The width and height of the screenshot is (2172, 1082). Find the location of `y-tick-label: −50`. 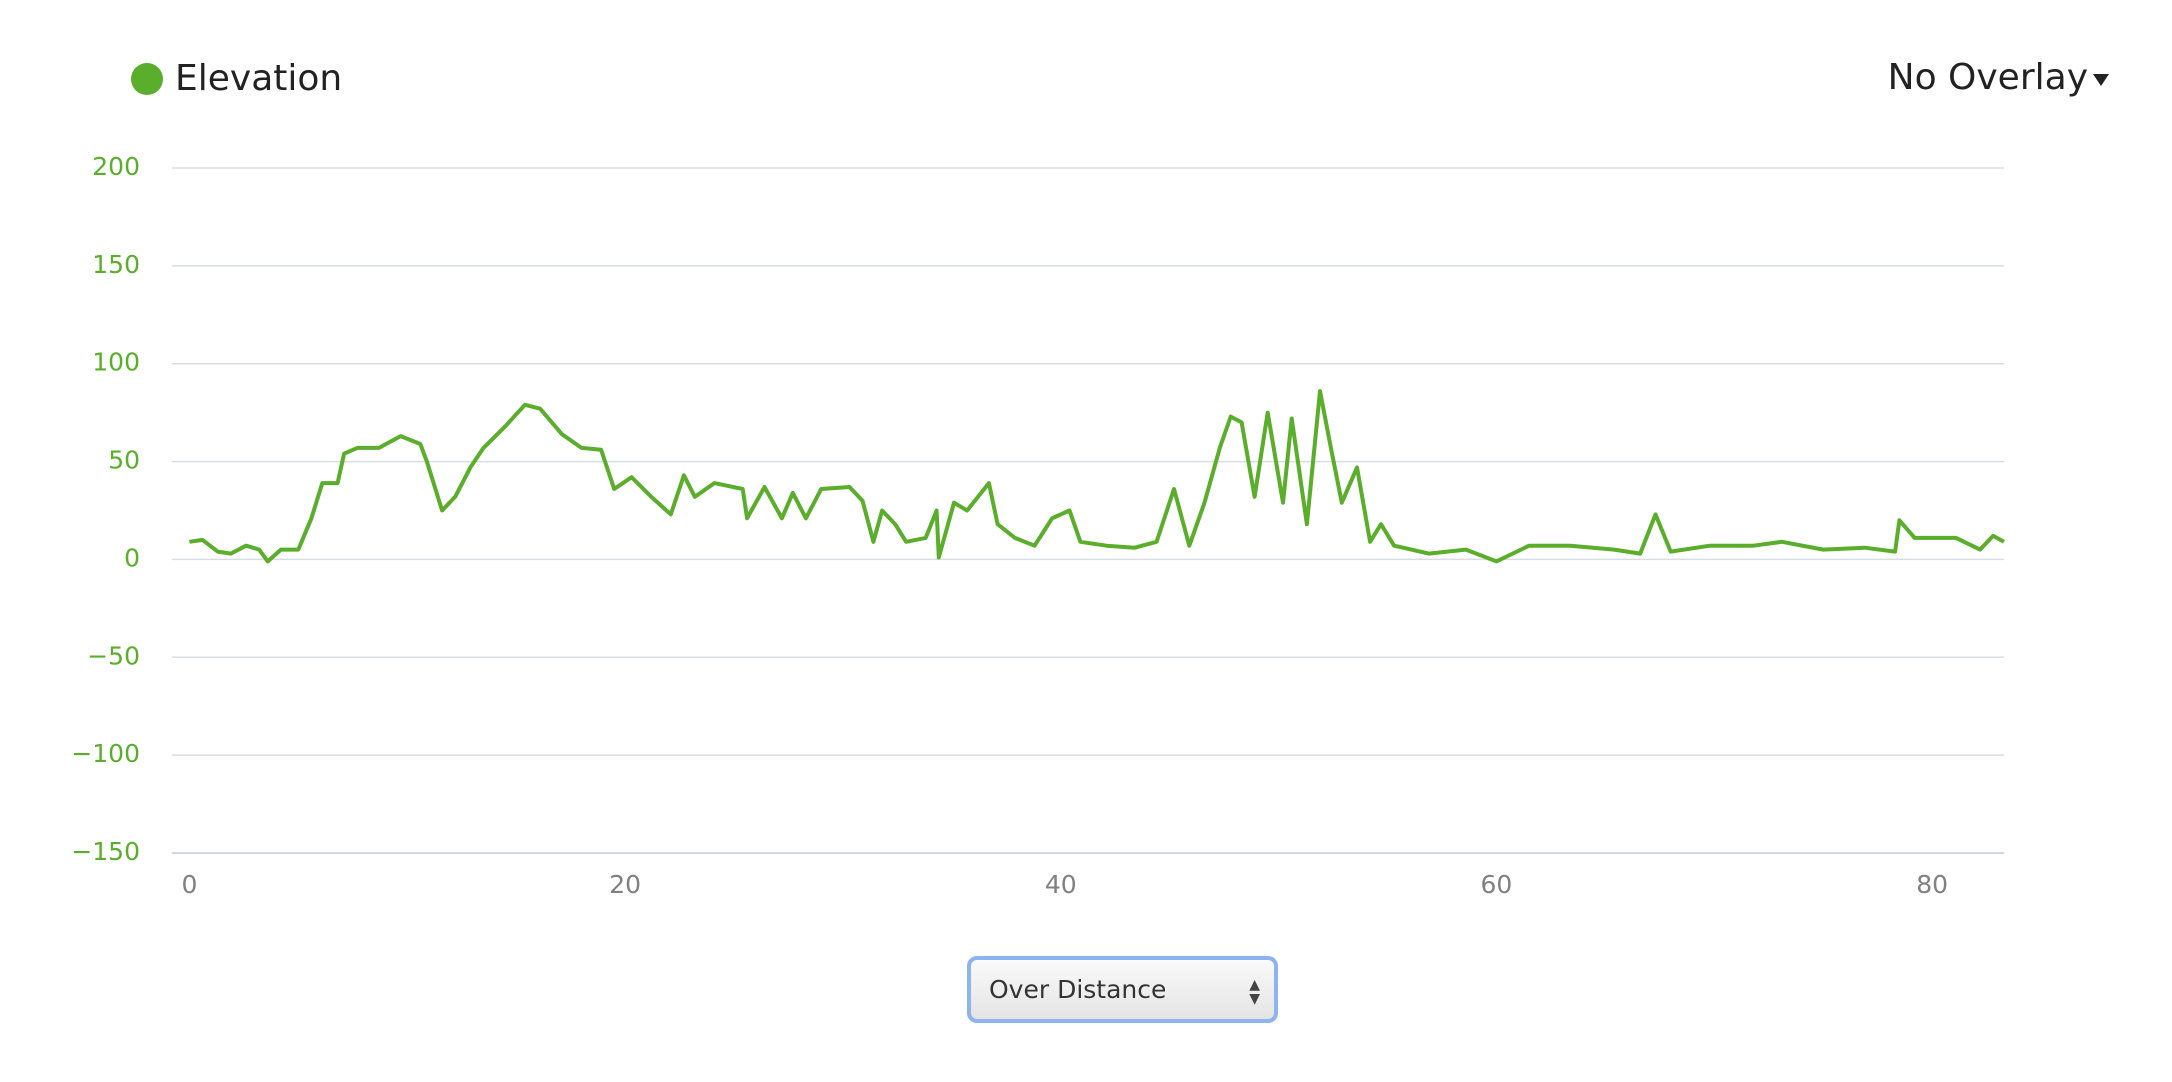

y-tick-label: −50 is located at coordinates (113, 655).